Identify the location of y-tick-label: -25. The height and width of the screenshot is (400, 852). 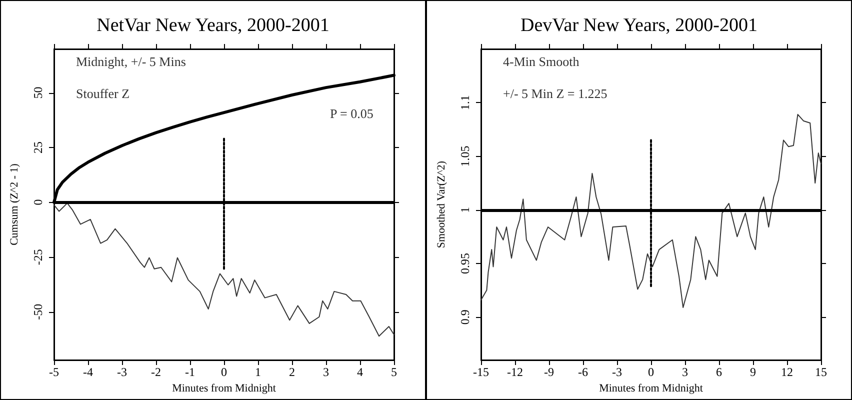
(38, 257).